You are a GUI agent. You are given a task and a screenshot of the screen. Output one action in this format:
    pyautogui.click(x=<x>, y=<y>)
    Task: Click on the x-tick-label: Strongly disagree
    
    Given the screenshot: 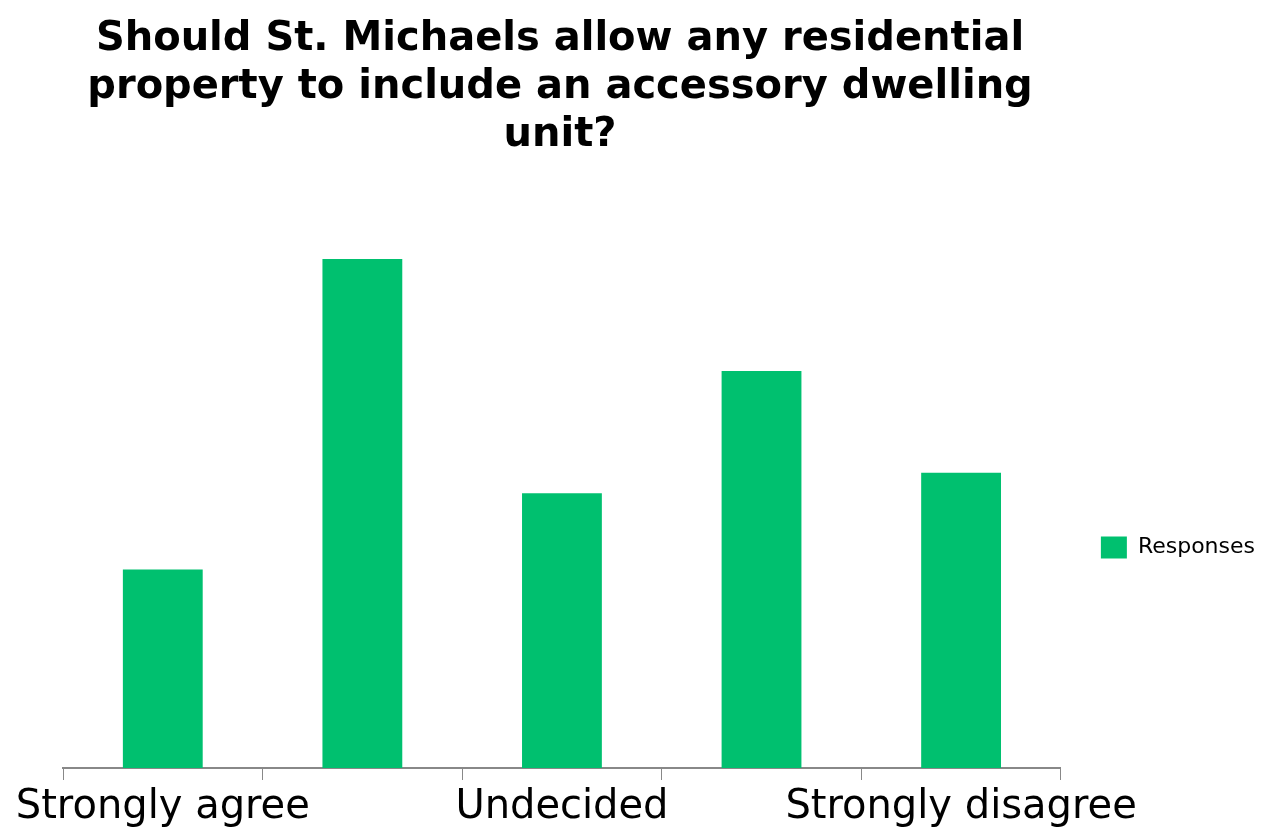 What is the action you would take?
    pyautogui.click(x=961, y=804)
    